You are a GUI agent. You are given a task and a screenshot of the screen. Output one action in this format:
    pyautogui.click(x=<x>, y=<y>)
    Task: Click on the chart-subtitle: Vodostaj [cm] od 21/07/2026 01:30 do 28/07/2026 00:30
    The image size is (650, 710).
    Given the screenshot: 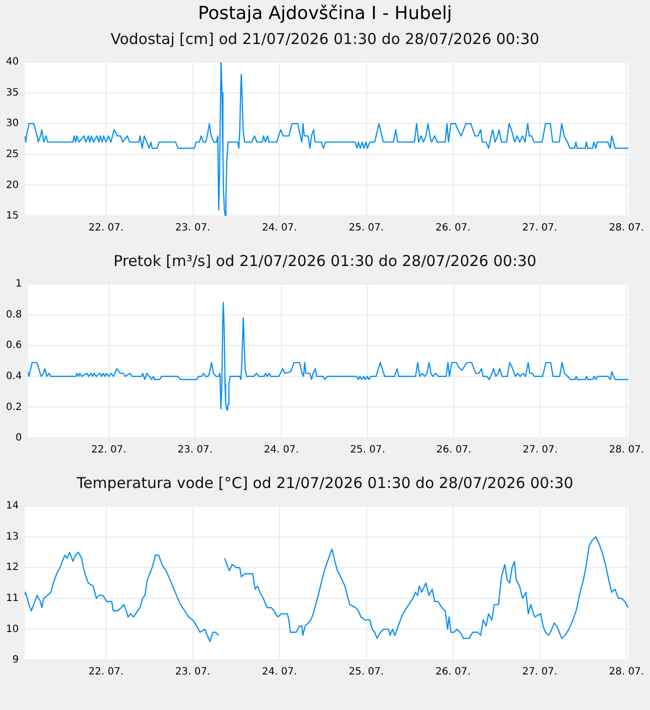 What is the action you would take?
    pyautogui.click(x=325, y=39)
    